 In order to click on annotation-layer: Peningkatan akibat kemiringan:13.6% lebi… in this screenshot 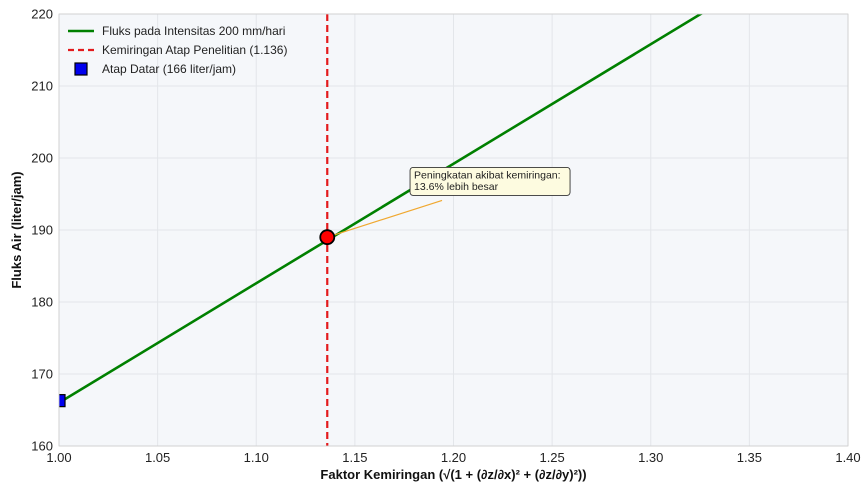, I will do `click(449, 202)`.